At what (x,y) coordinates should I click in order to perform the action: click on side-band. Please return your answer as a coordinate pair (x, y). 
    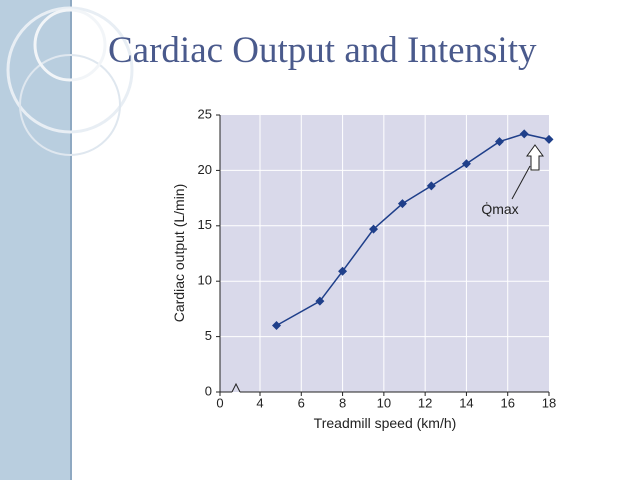
    Looking at the image, I should click on (35, 240).